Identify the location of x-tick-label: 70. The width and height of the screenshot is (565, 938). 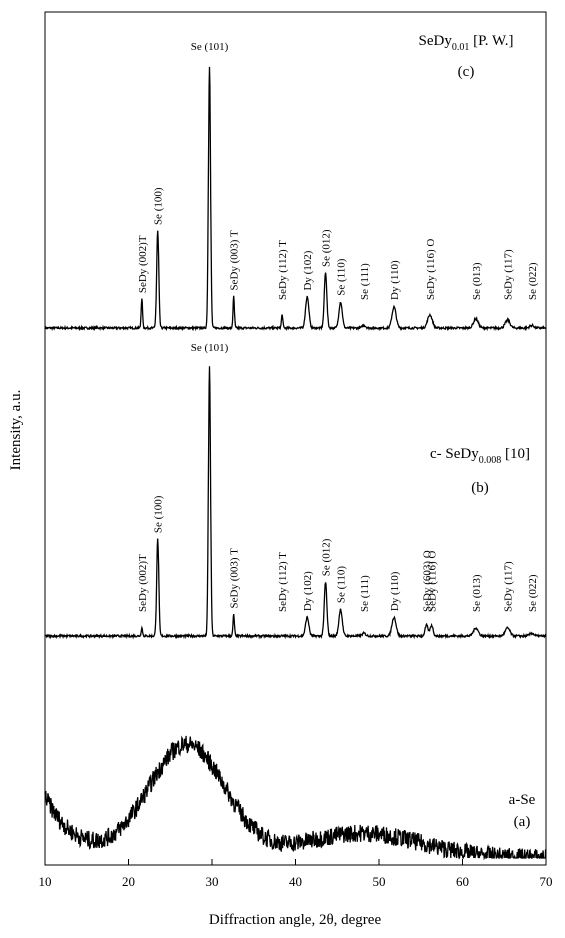
(546, 881).